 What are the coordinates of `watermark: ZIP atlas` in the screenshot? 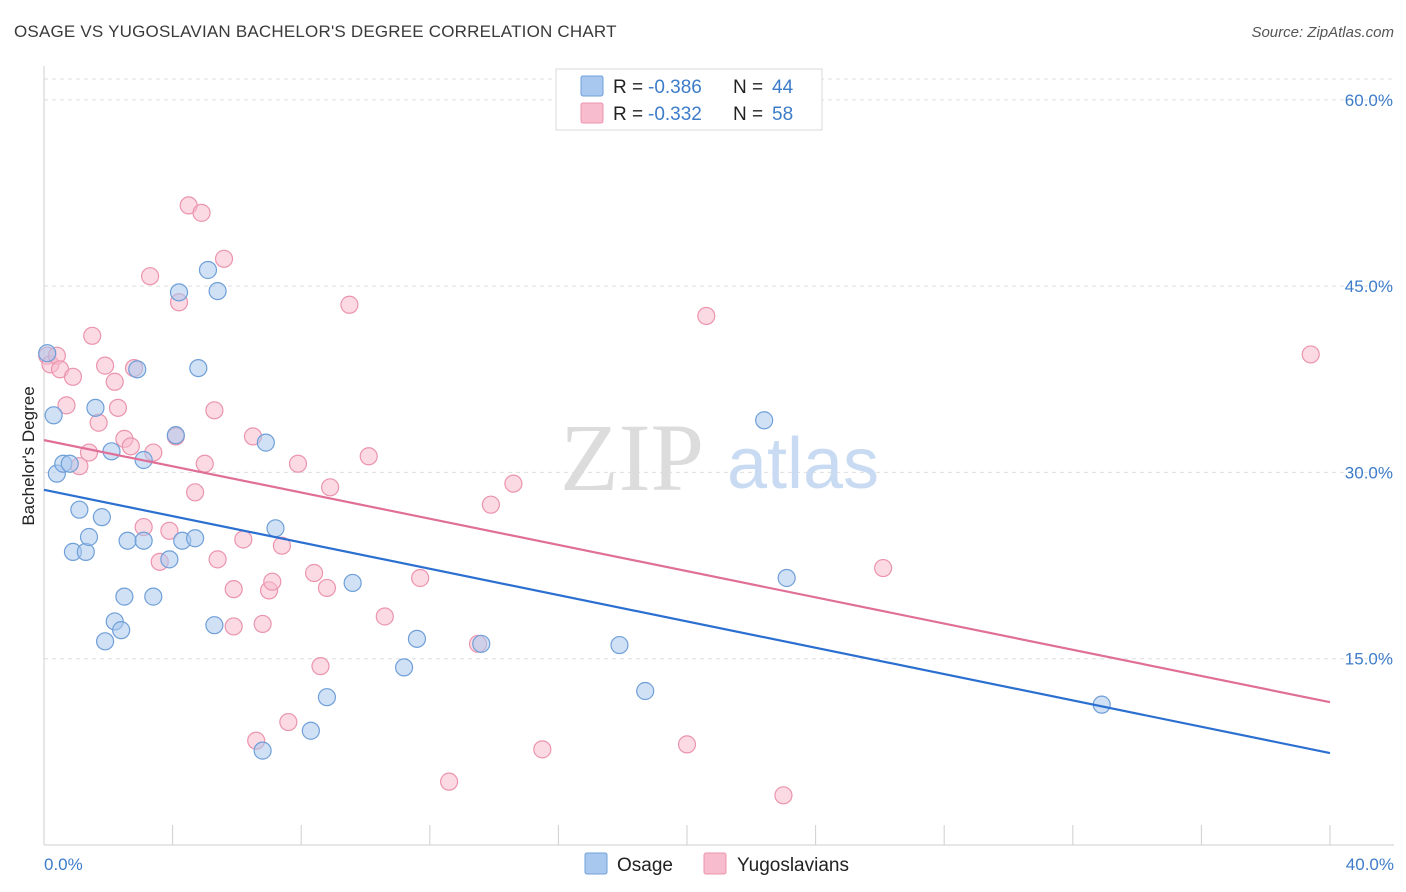 It's located at (719, 457).